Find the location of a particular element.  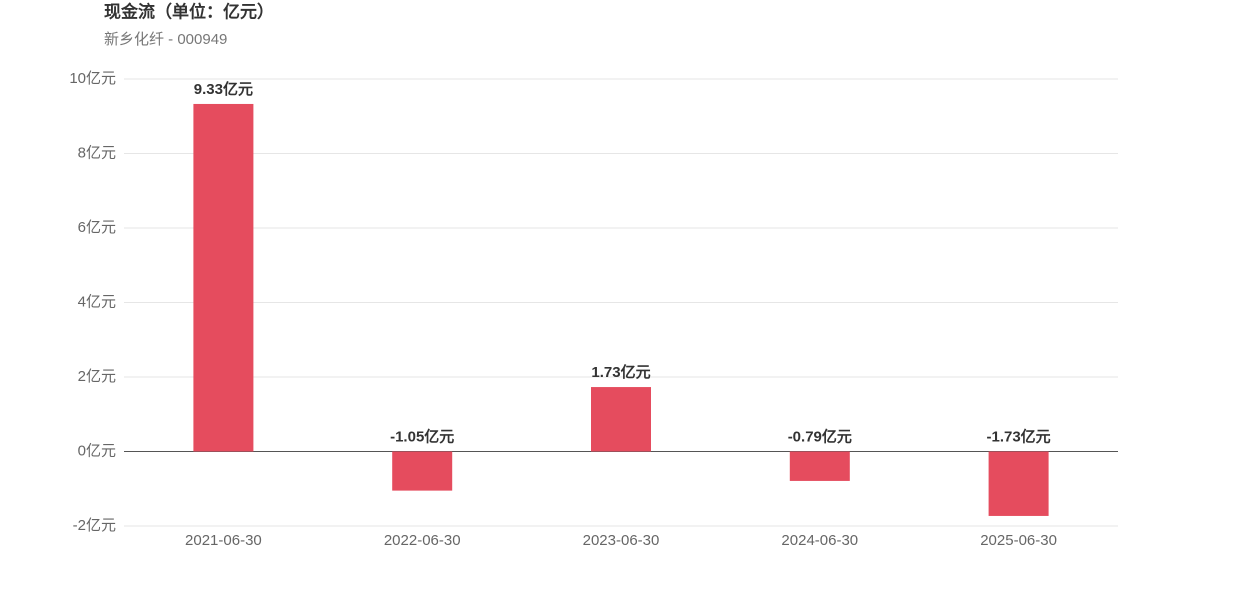

y-tick-label: 10亿元 is located at coordinates (92, 78).